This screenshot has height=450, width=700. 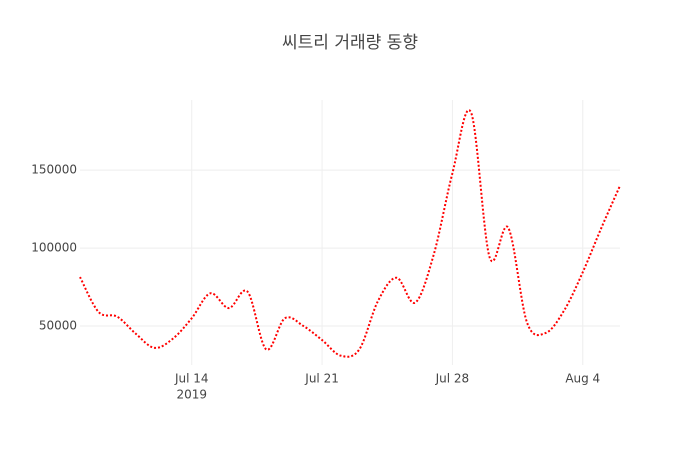 I want to click on y-tick-label: 50000, so click(x=58, y=326).